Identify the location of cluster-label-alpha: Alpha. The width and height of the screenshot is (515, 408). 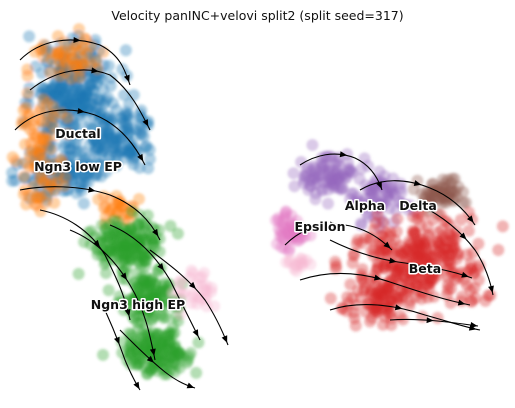
(365, 205).